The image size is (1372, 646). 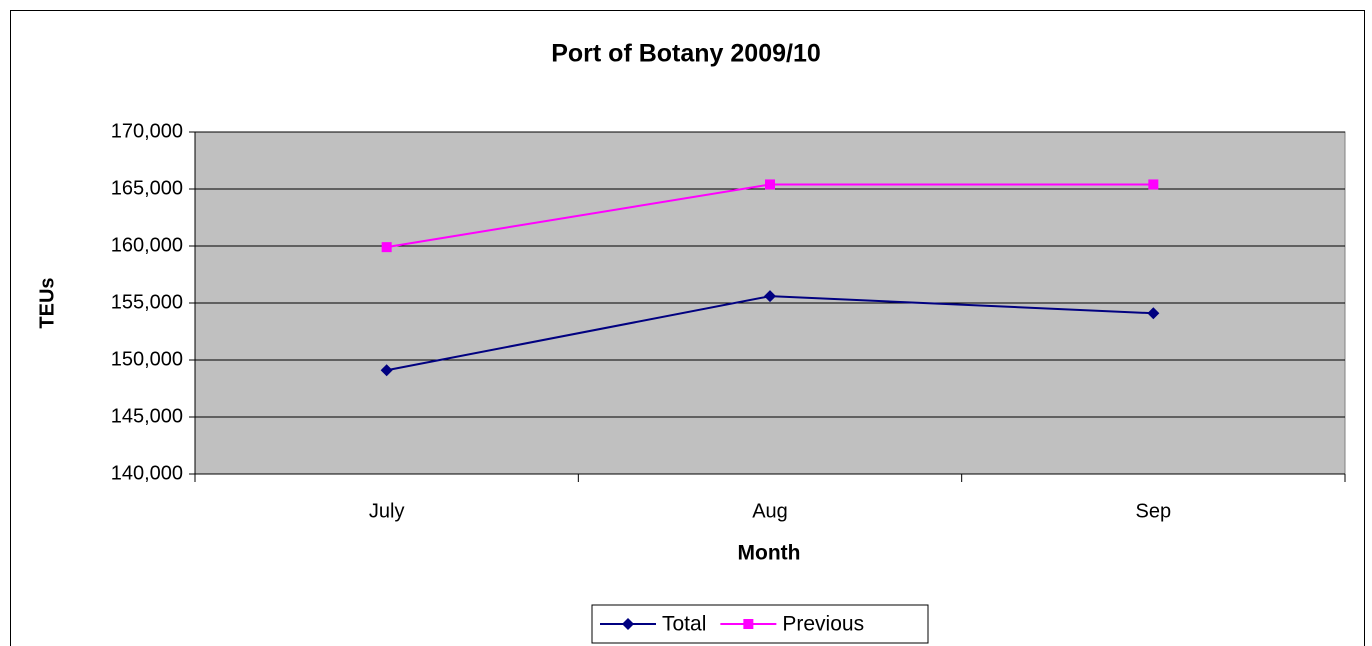 What do you see at coordinates (147, 473) in the screenshot?
I see `y-tick-label: 140,000` at bounding box center [147, 473].